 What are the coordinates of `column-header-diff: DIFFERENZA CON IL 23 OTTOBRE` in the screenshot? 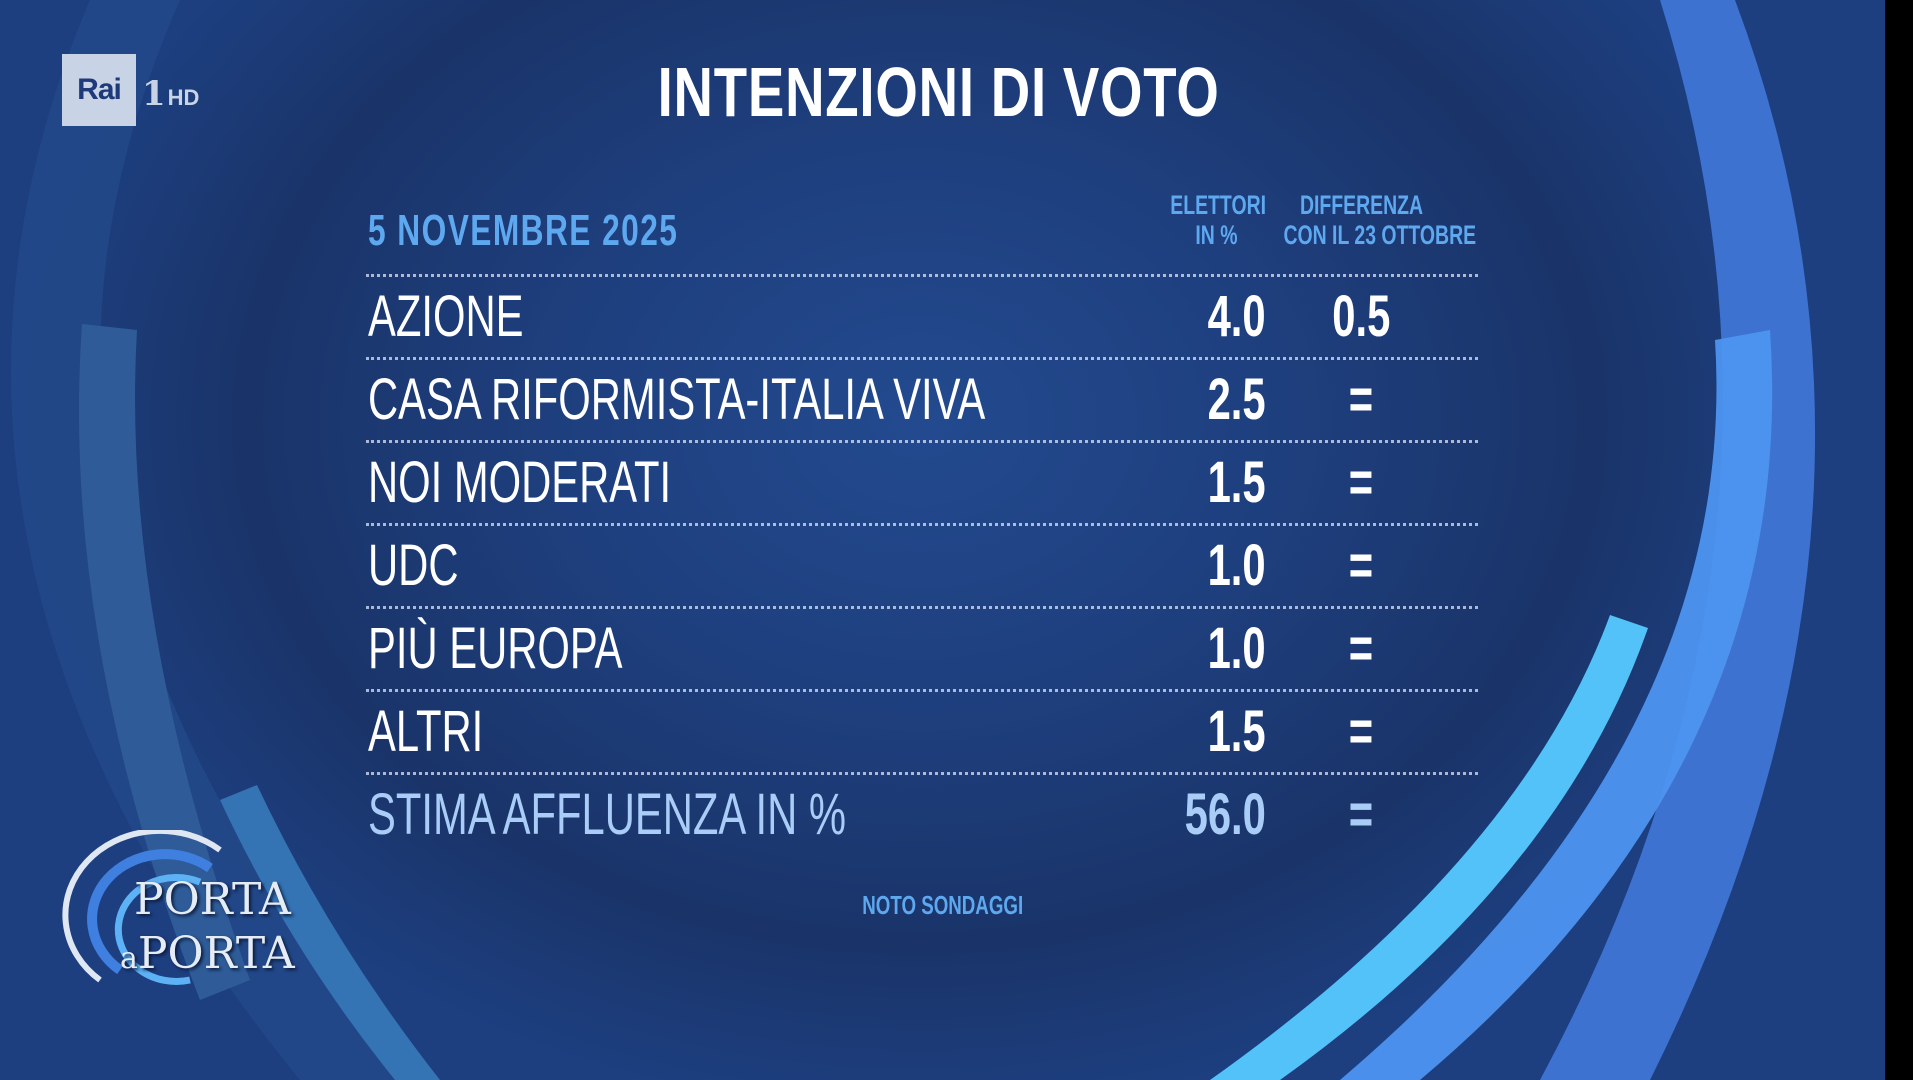 It's located at (1380, 220).